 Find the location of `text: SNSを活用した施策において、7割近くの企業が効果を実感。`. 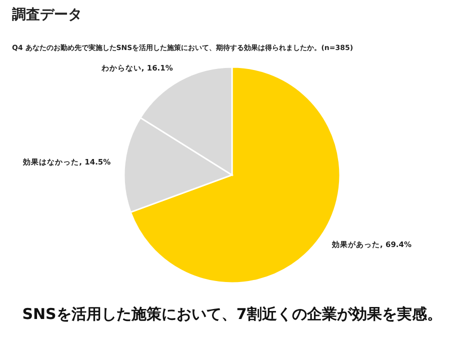

text: SNSを活用した施策において、7割近くの企業が効果を実感。 is located at coordinates (232, 314).